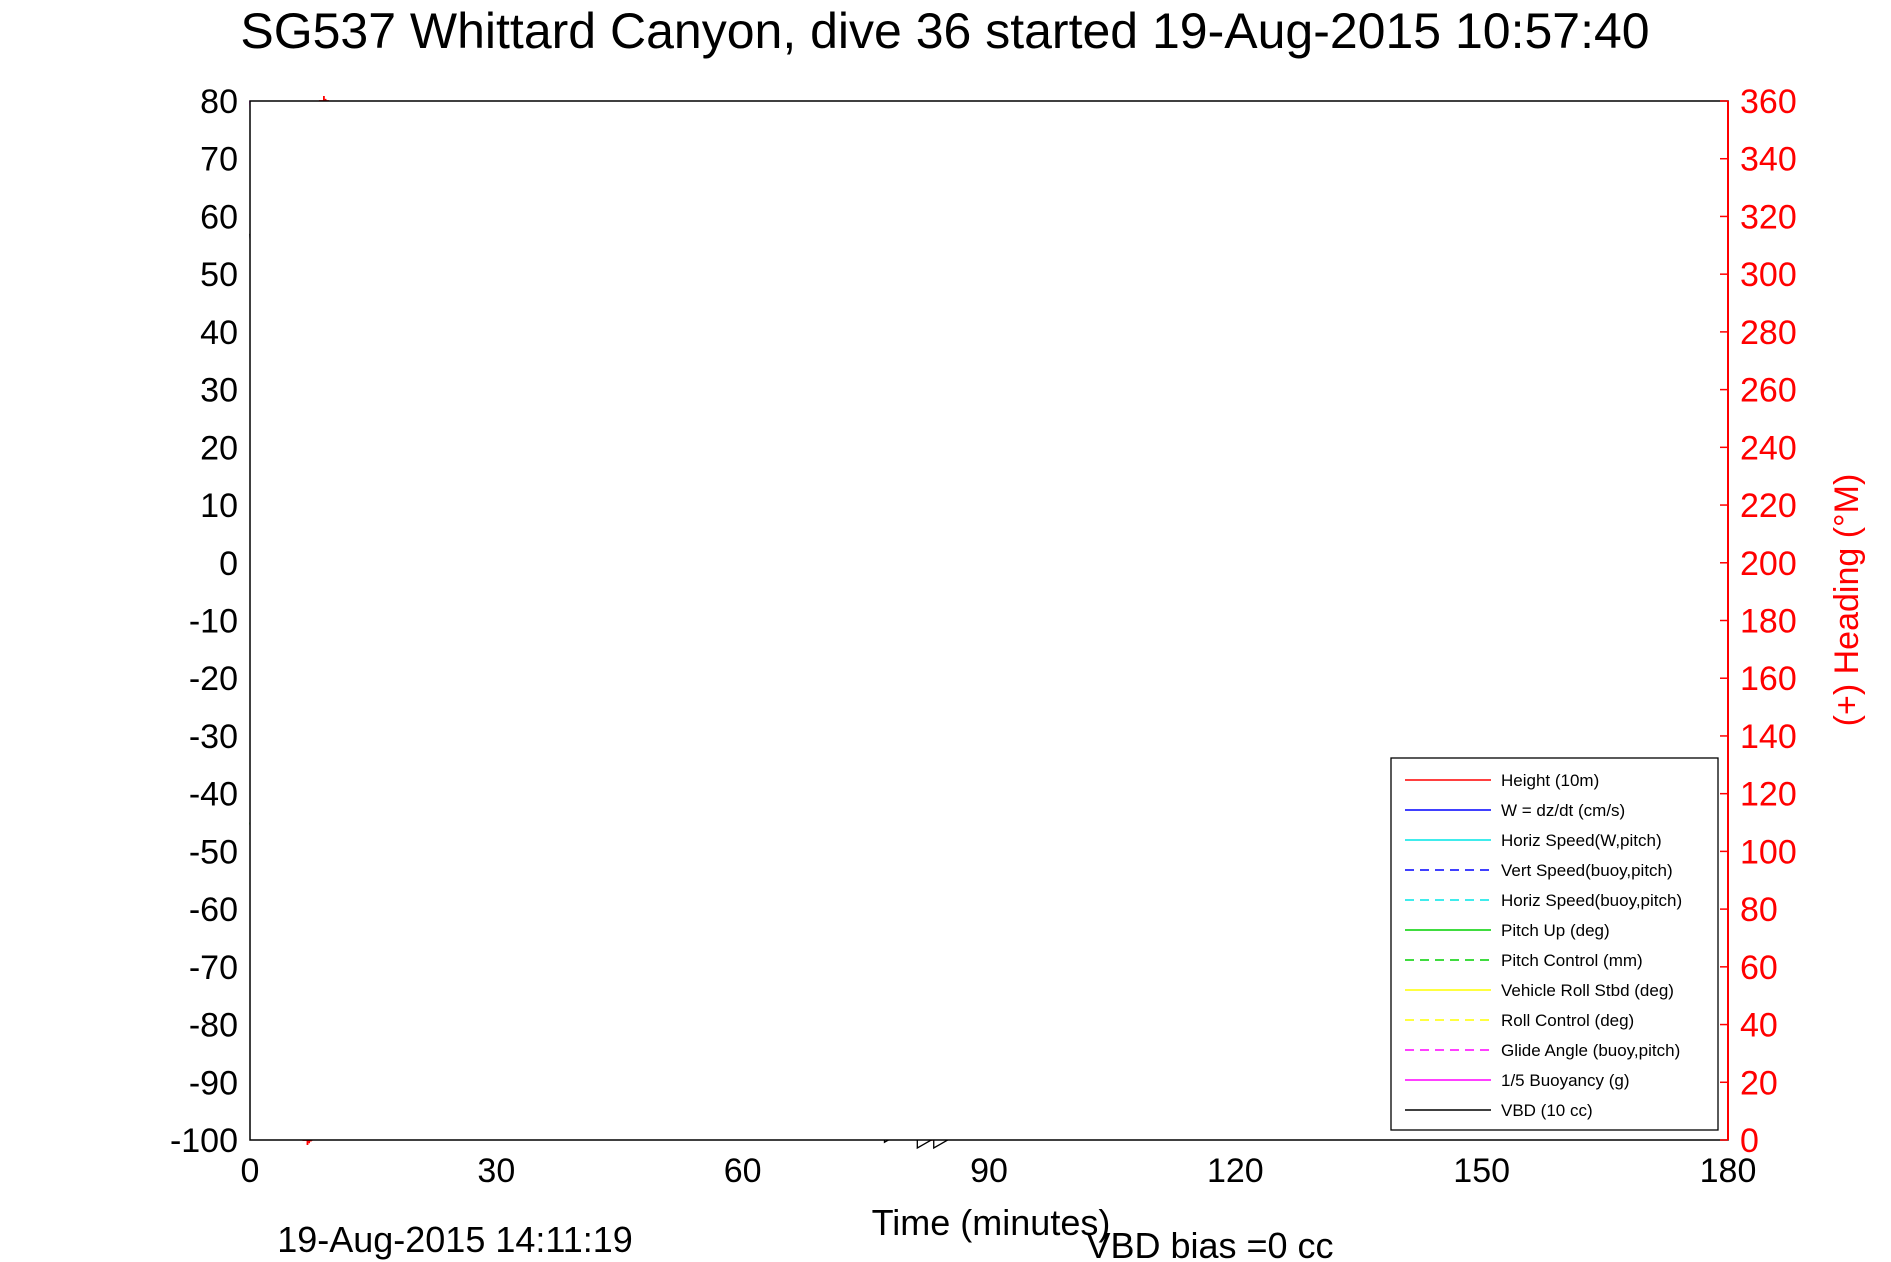  Describe the element at coordinates (1768, 506) in the screenshot. I see `y2-tick-label: 220` at that location.